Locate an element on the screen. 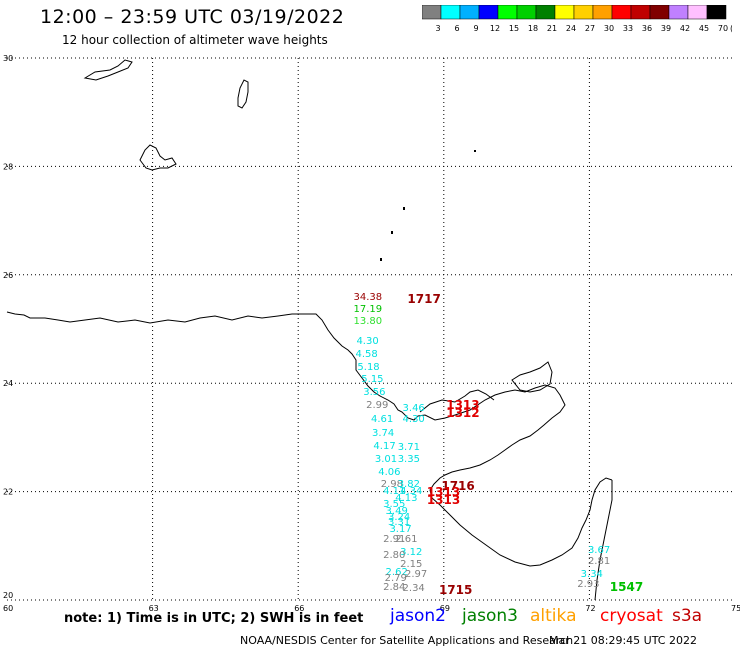 The height and width of the screenshot is (650, 740). wave-height-label: 3.34 is located at coordinates (591, 574).